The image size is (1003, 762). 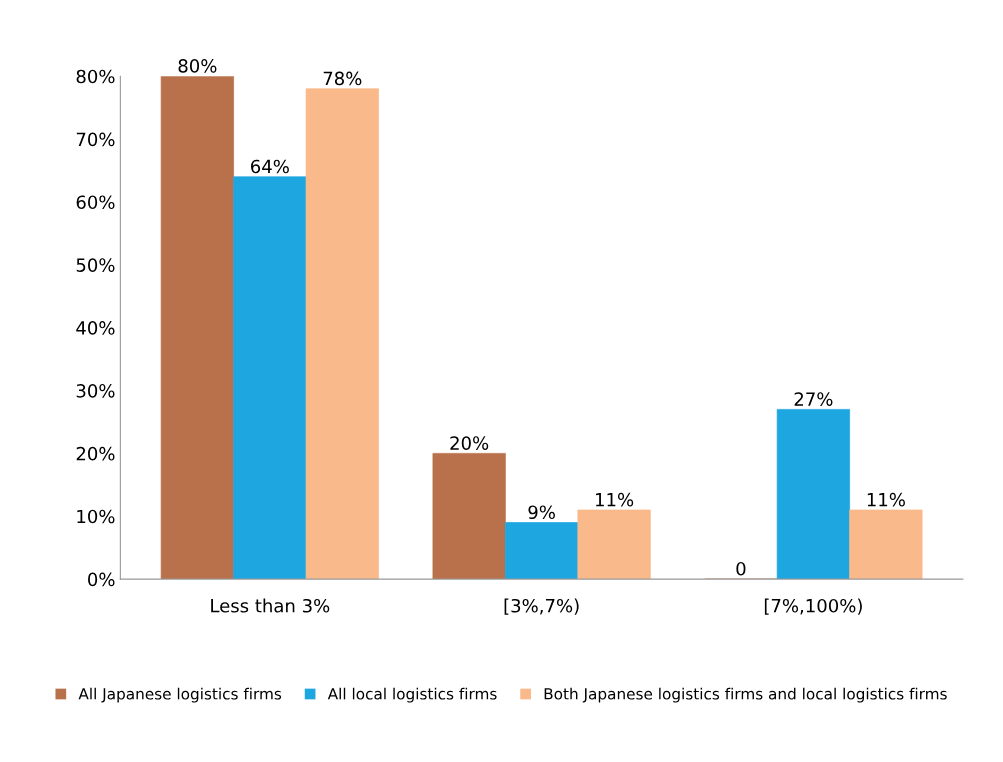 What do you see at coordinates (469, 443) in the screenshot?
I see `data-label: 20%` at bounding box center [469, 443].